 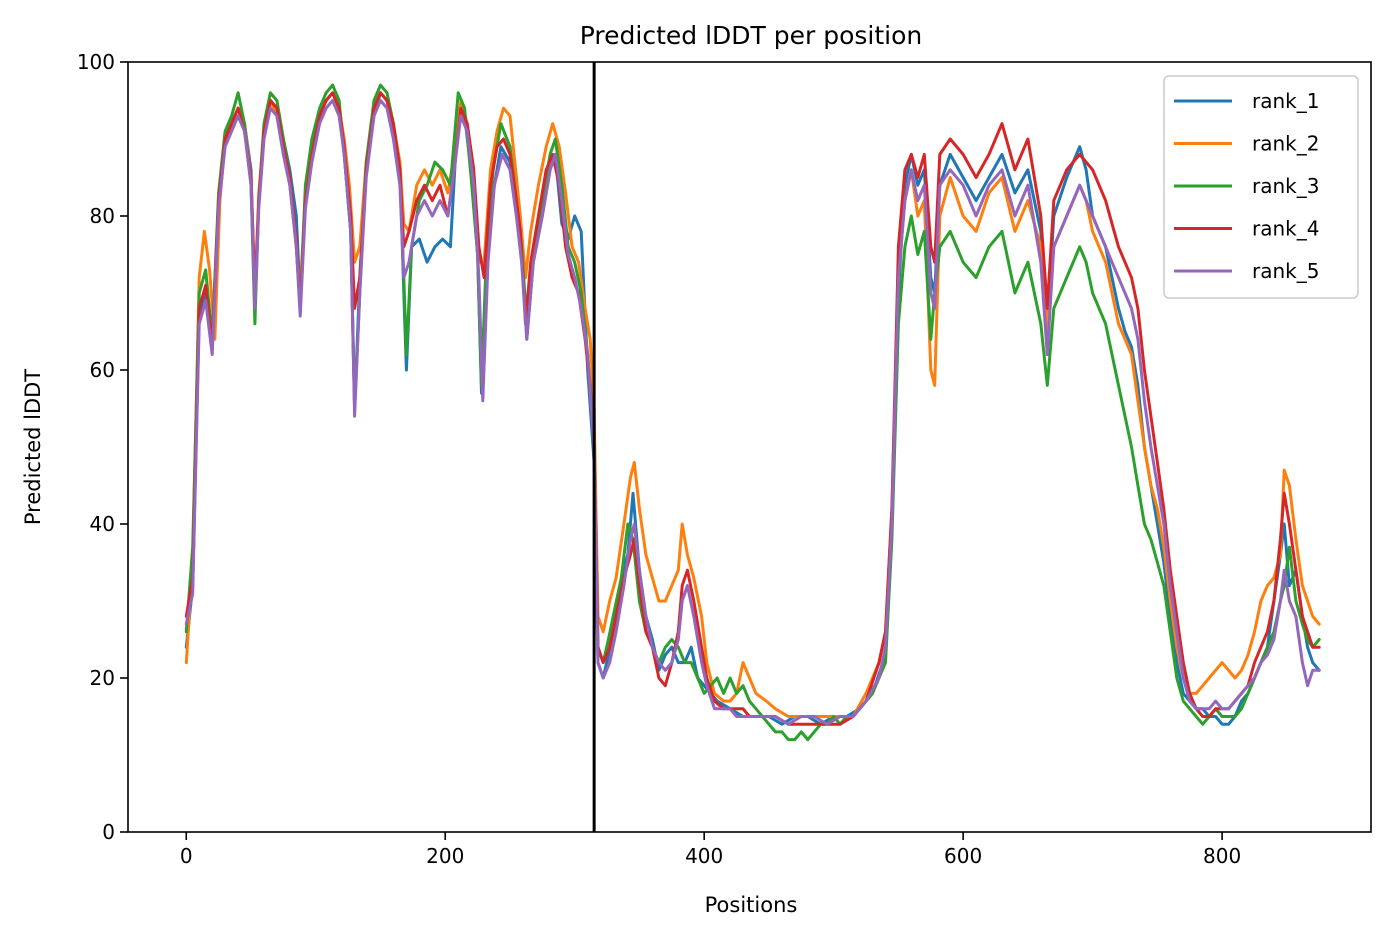 I want to click on y-axis-label: Predicted lDDT, so click(x=33, y=447).